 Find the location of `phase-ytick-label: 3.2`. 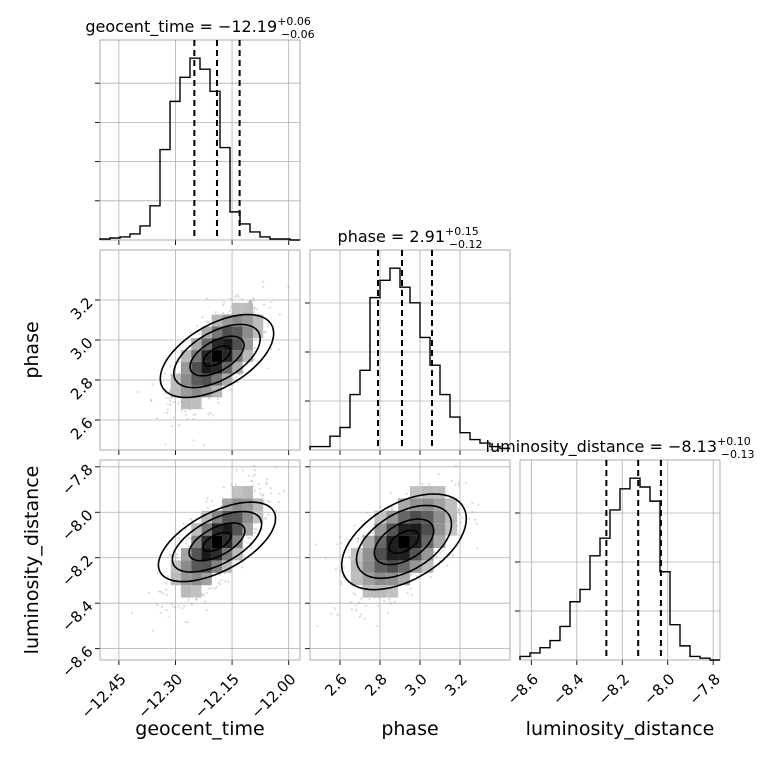

phase-ytick-label: 3.2 is located at coordinates (82, 309).